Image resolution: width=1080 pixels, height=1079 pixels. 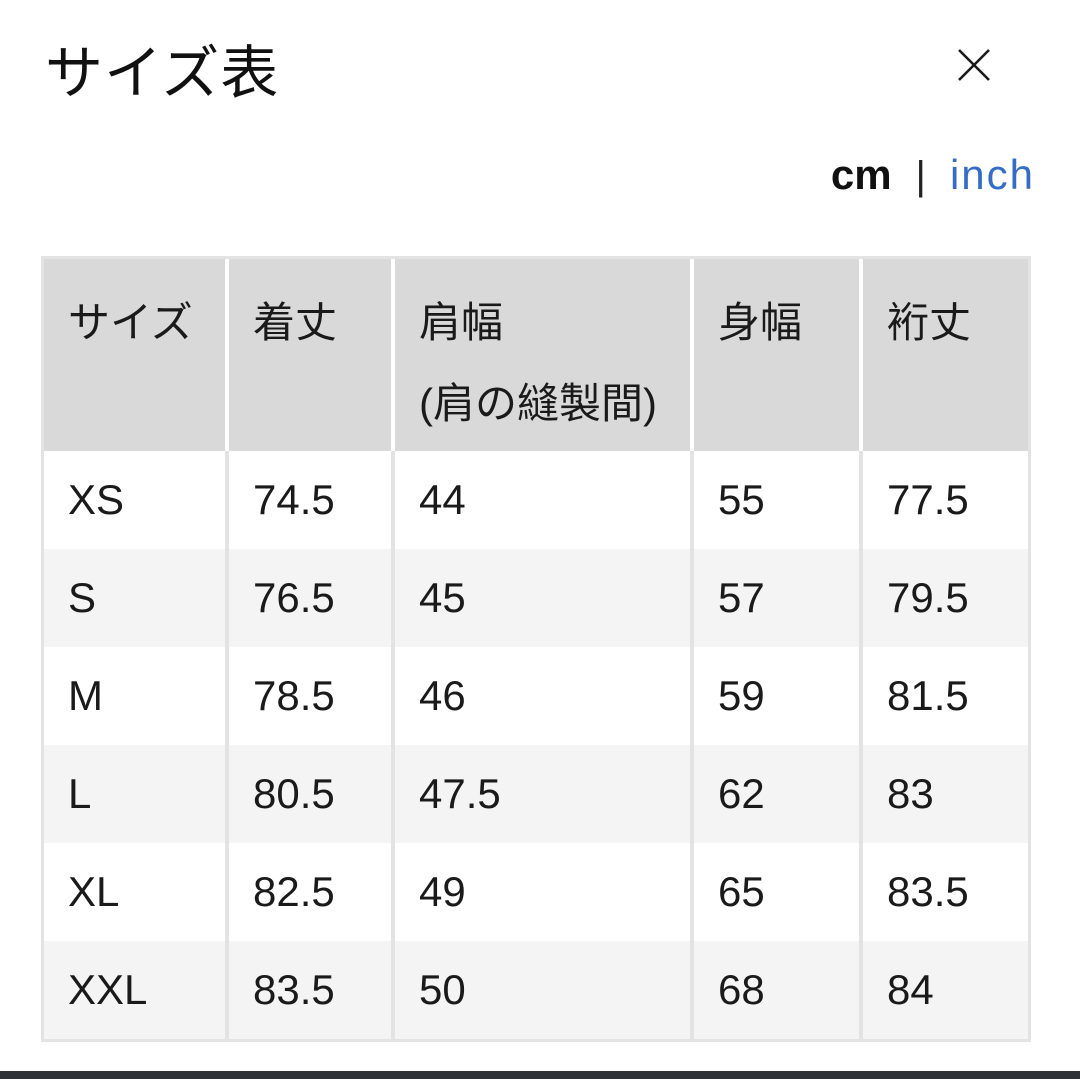 I want to click on cell-value: 44, so click(x=540, y=500).